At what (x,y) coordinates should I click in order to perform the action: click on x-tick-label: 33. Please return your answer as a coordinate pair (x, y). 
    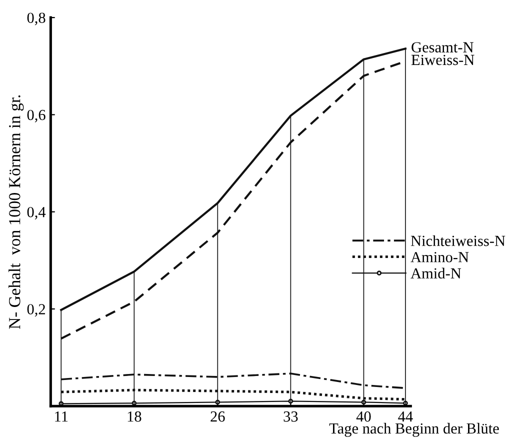
    Looking at the image, I should click on (291, 416).